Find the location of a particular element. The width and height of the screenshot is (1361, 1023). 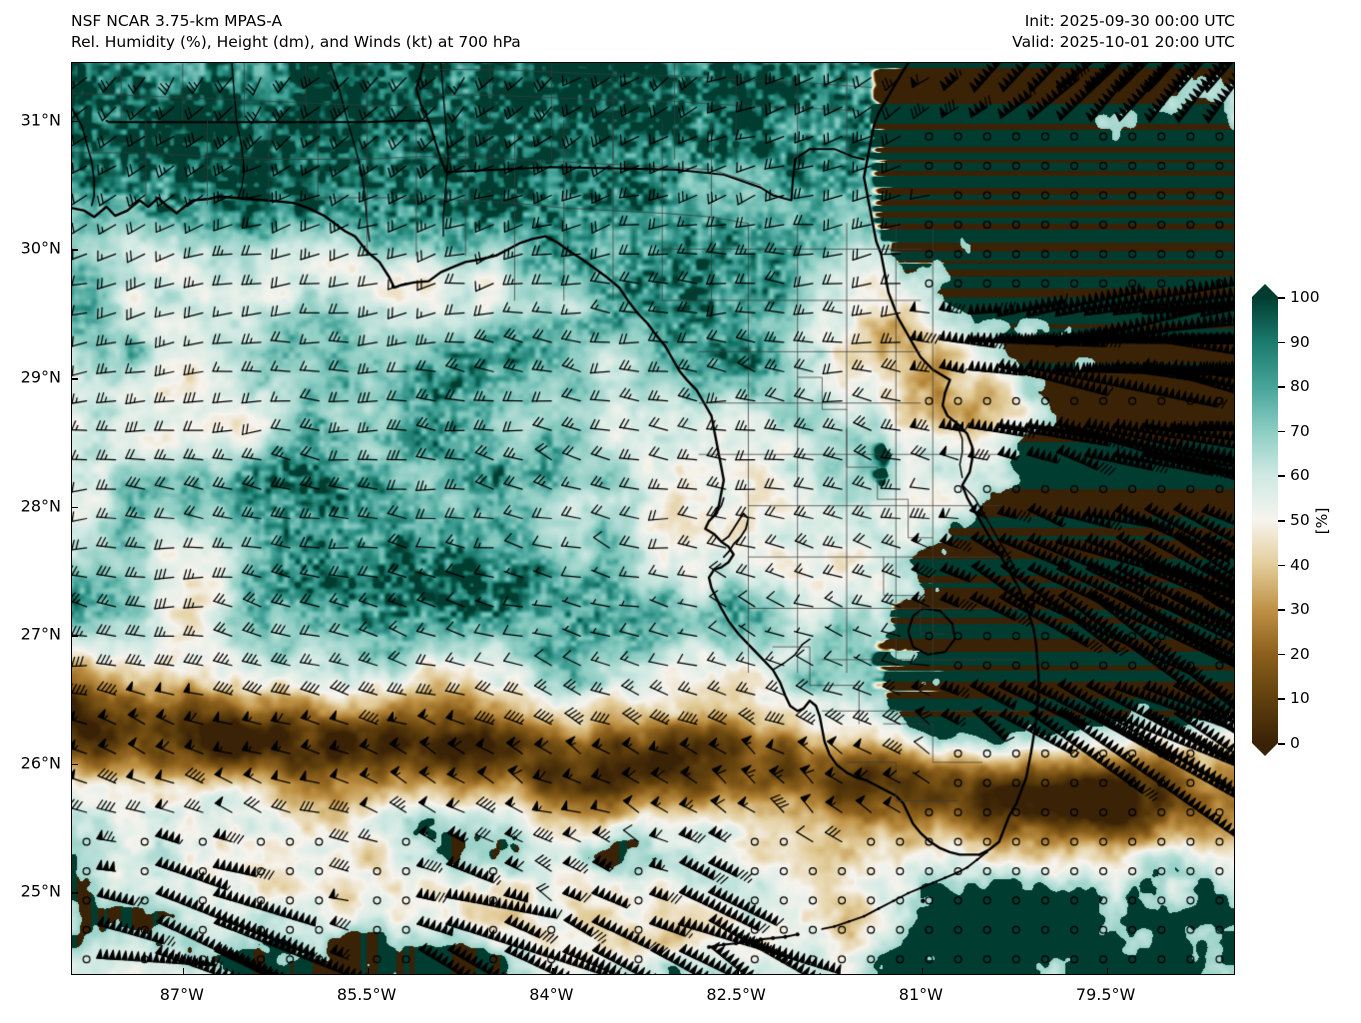

colorbar-tick-label: 30 is located at coordinates (1300, 609).